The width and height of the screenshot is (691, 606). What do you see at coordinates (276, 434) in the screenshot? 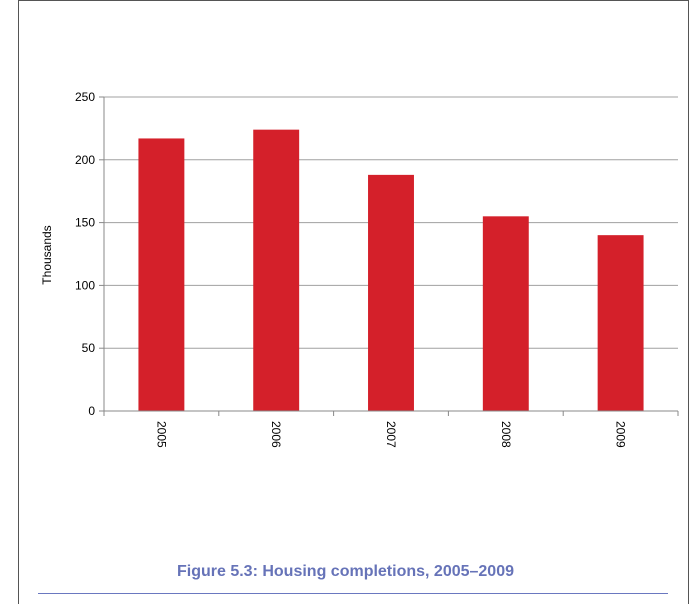
I see `x-tick-label: 2006` at bounding box center [276, 434].